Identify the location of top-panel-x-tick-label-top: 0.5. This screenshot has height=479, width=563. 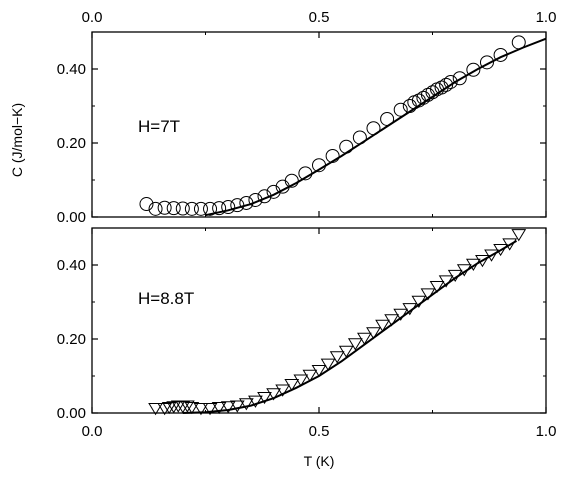
(319, 17).